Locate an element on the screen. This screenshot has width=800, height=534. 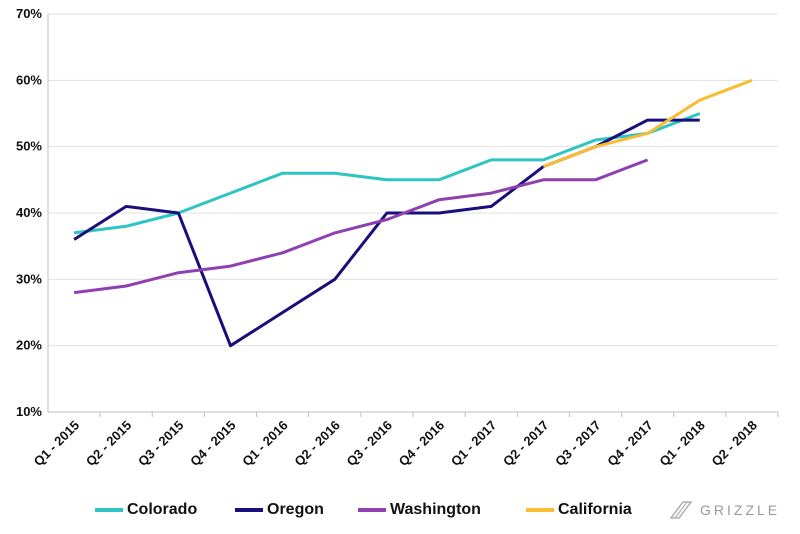
x-tick-label: Q1 - 2015 is located at coordinates (56, 443).